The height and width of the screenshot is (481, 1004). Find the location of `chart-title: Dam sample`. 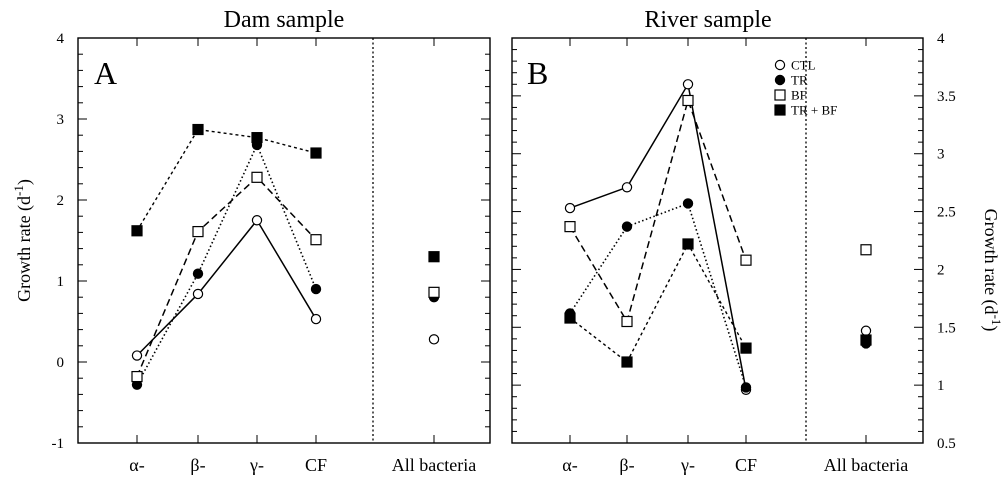

chart-title: Dam sample is located at coordinates (284, 20).